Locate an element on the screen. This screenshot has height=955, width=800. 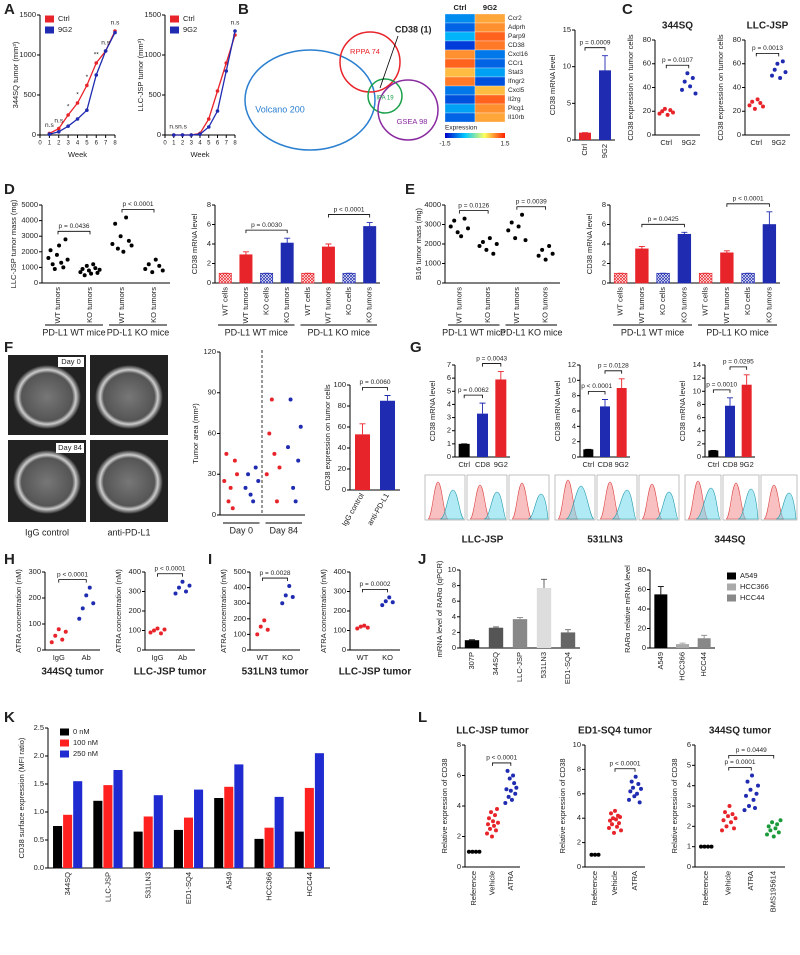
y-tick-label: 400 is located at coordinates (239, 587).